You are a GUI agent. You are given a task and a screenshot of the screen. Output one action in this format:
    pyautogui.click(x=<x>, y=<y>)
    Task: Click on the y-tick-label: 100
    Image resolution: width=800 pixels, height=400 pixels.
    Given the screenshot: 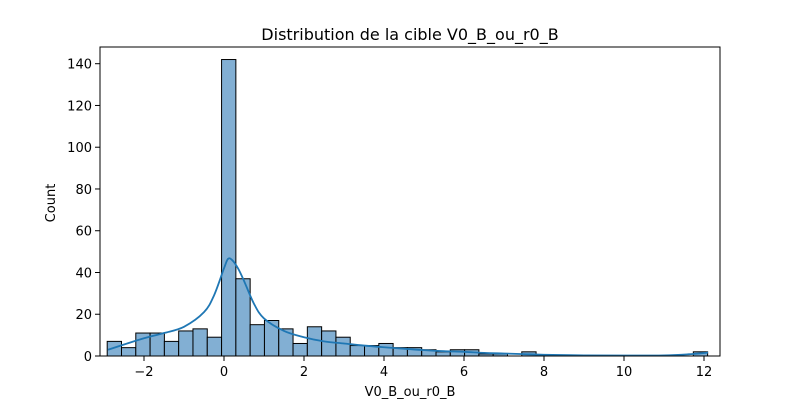 What is the action you would take?
    pyautogui.click(x=79, y=148)
    